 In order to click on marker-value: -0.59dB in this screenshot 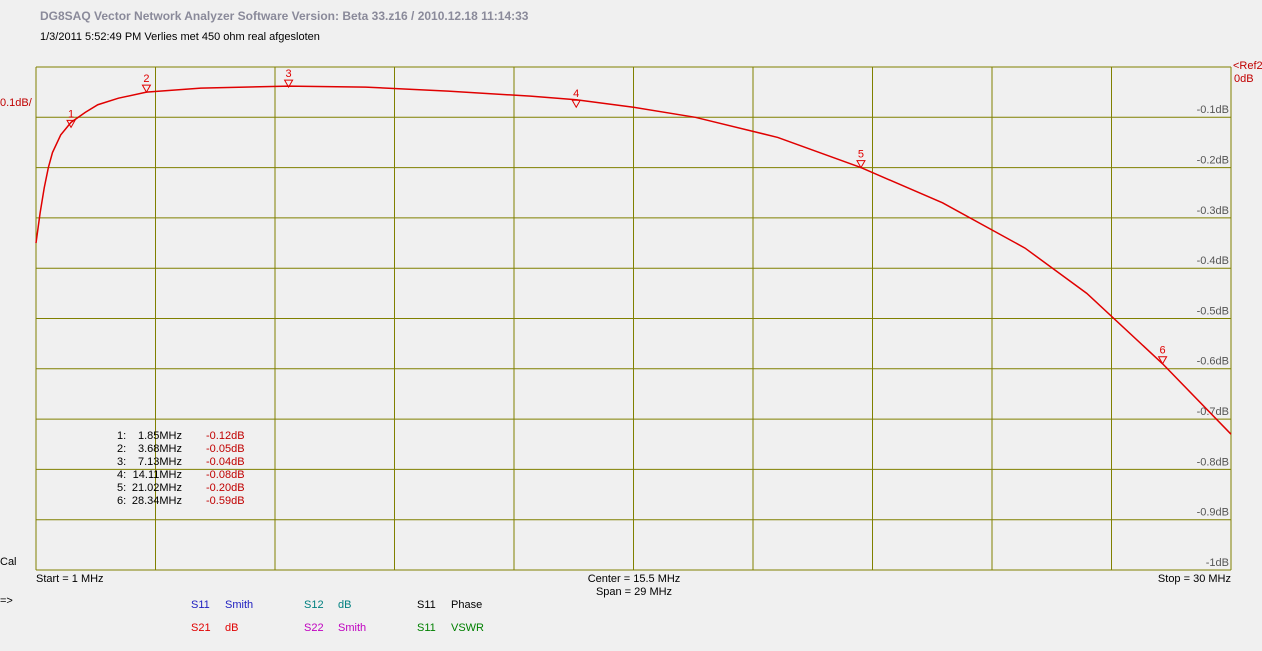, I will do `click(225, 501)`.